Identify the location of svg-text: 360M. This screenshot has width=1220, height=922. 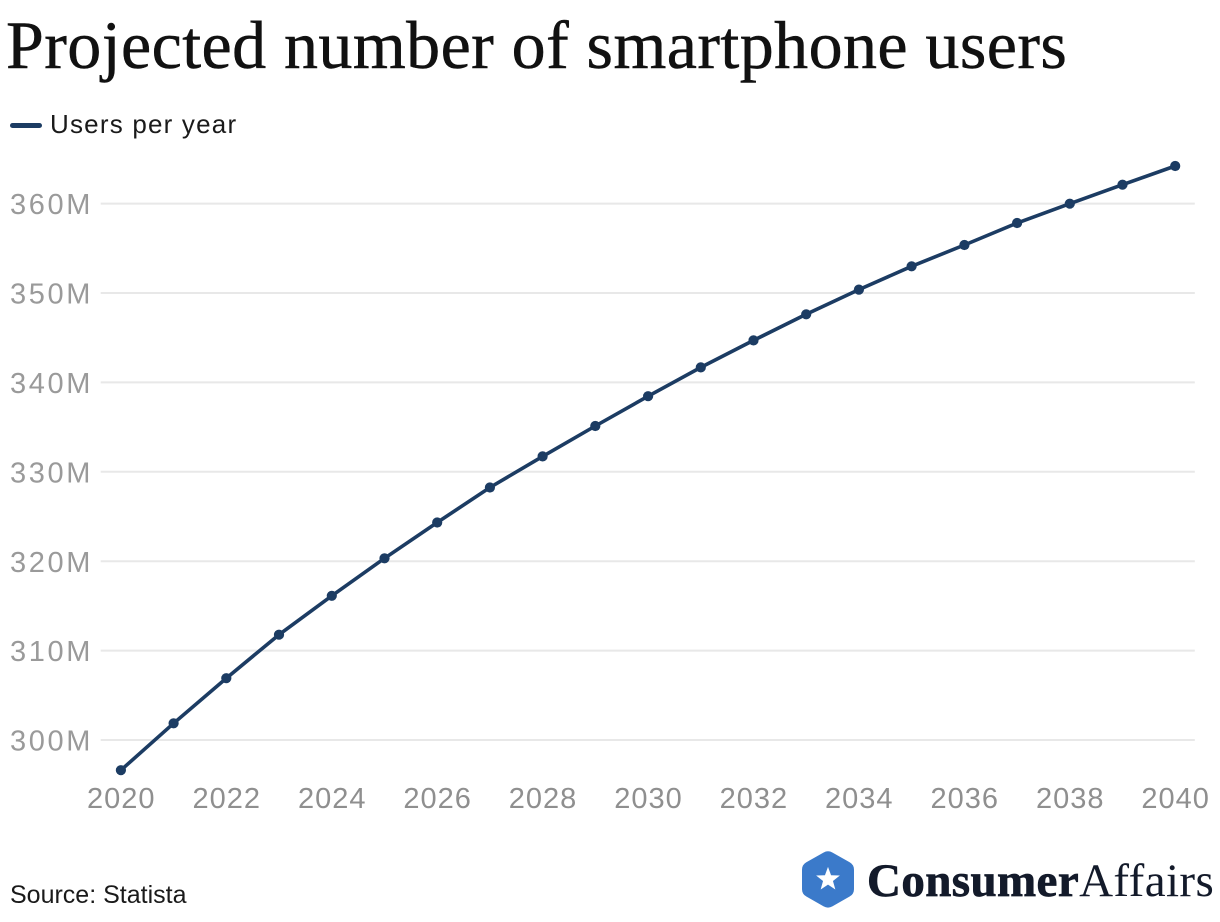
(51, 205).